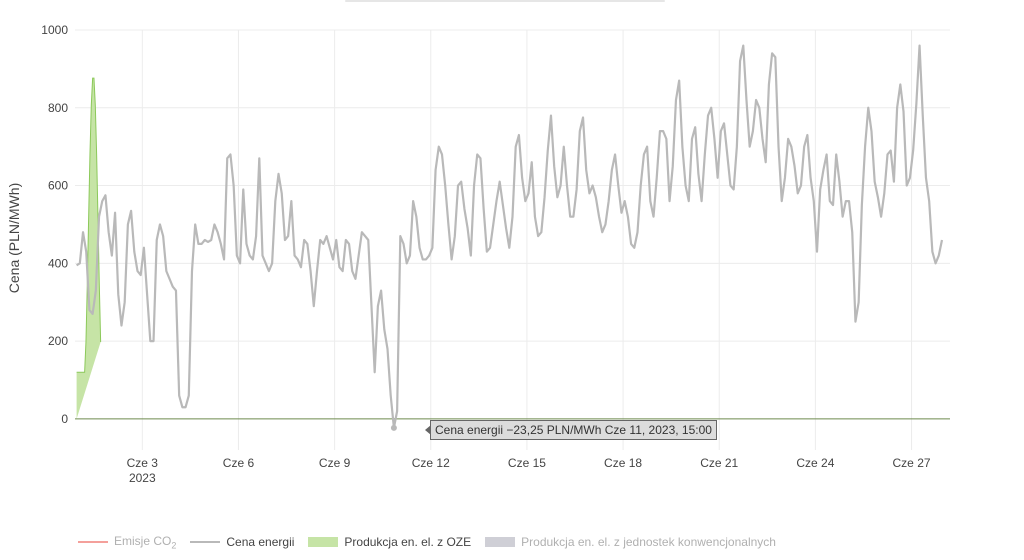 Image resolution: width=1024 pixels, height=560 pixels. What do you see at coordinates (505, 1) in the screenshot?
I see `toolbar-strip` at bounding box center [505, 1].